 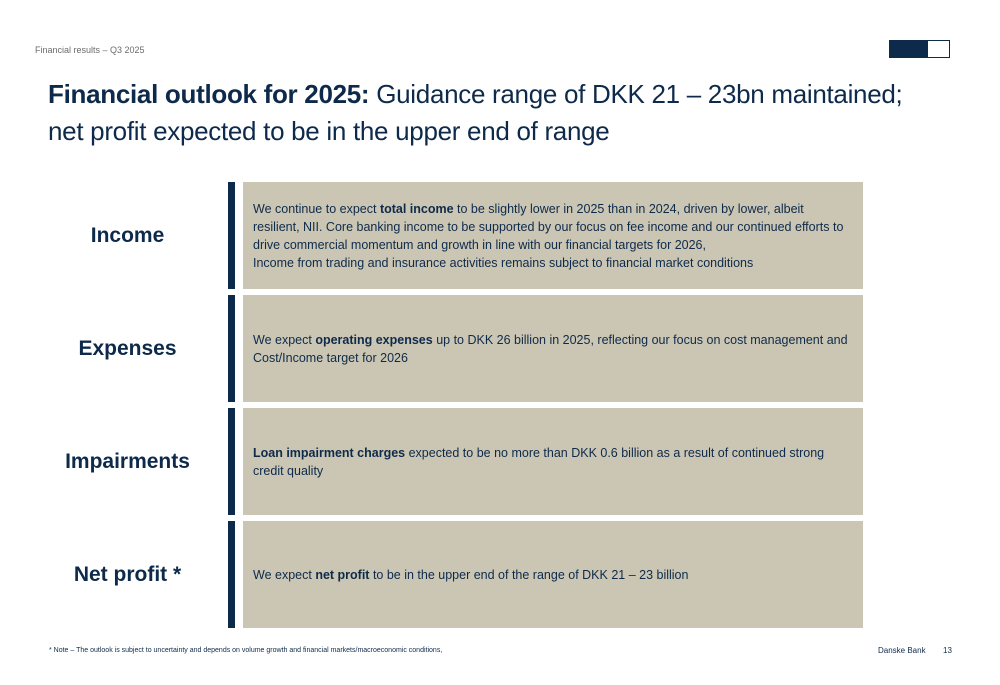 I want to click on footer-brand: Danske Bank, so click(x=902, y=650).